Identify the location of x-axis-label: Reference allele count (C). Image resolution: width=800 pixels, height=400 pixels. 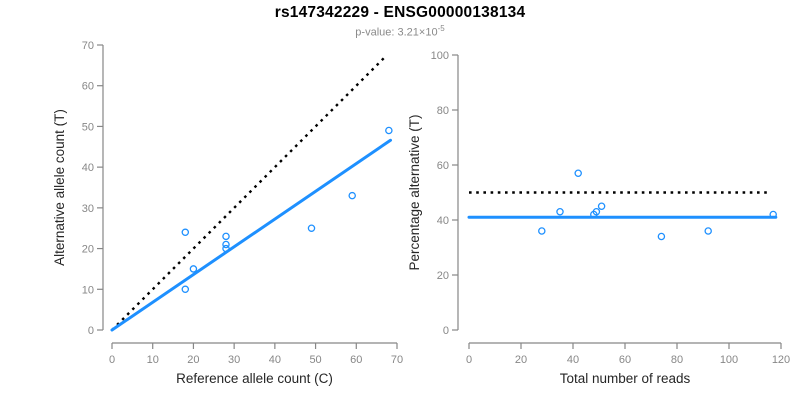
(254, 378).